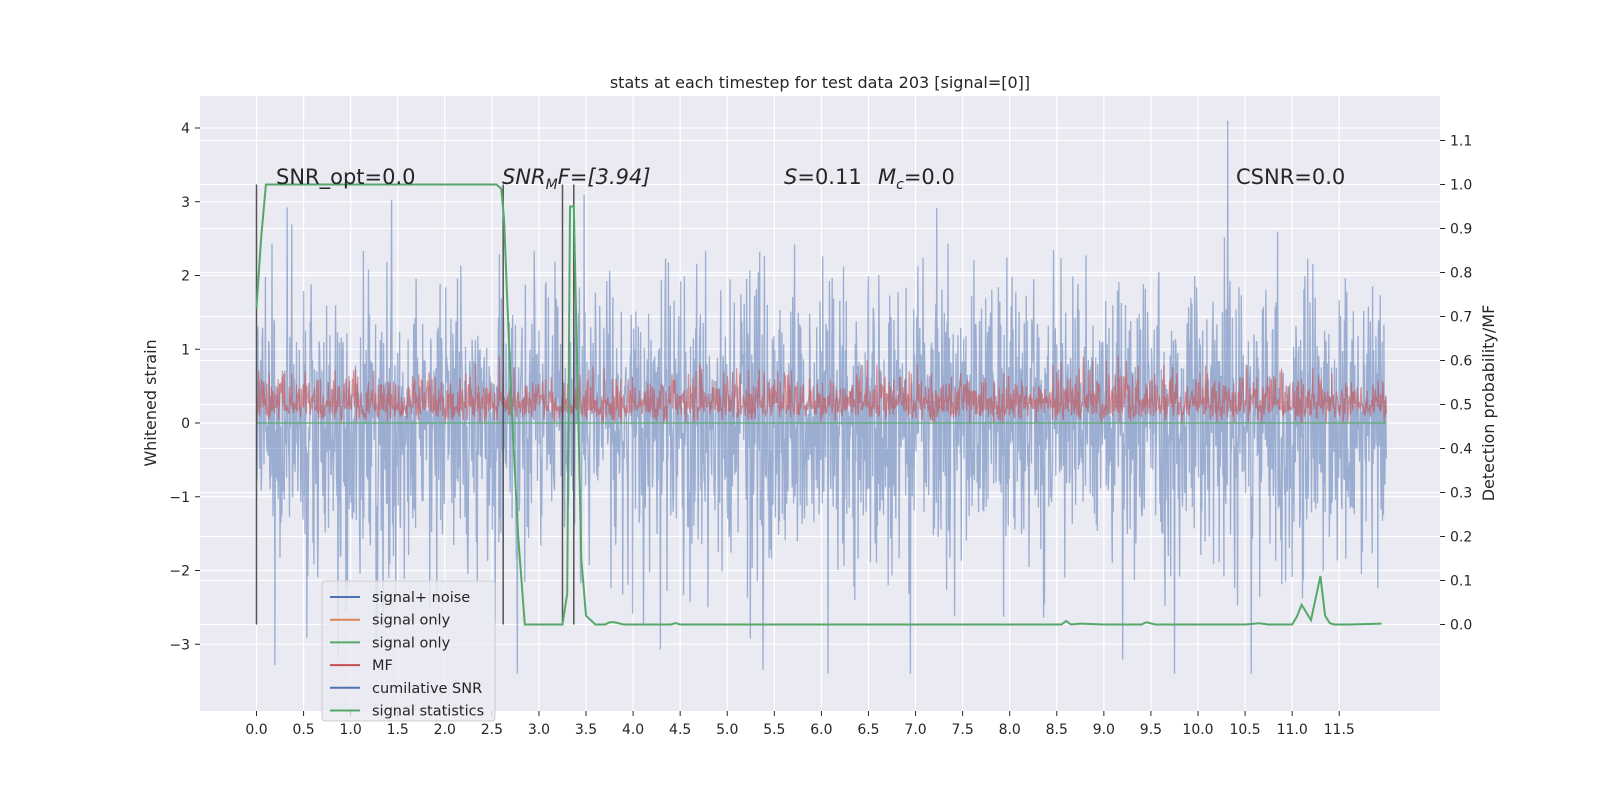 The width and height of the screenshot is (1600, 804). Describe the element at coordinates (398, 730) in the screenshot. I see `x-tick-label: 1.5` at that location.